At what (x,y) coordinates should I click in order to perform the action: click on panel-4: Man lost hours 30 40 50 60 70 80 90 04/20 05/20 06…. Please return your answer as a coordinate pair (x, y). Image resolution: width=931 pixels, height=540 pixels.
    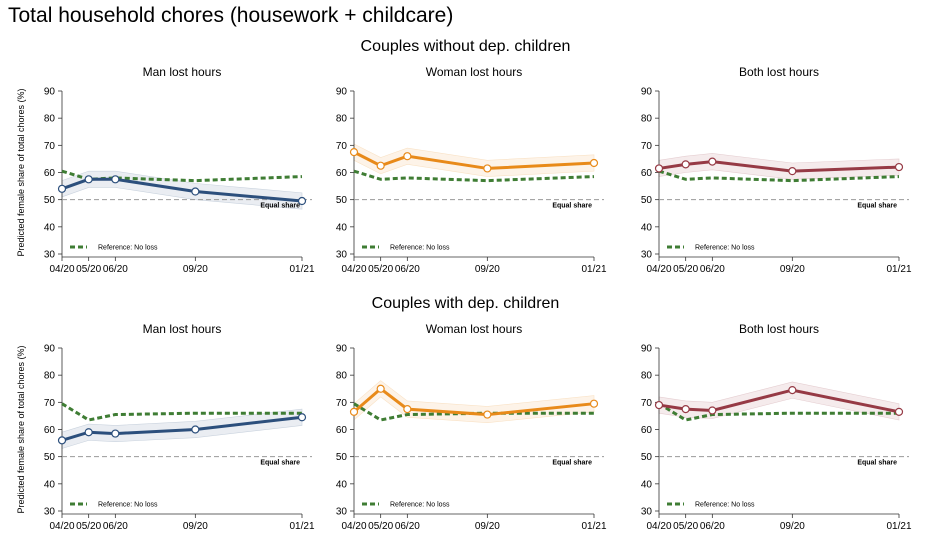
    Looking at the image, I should click on (165, 427).